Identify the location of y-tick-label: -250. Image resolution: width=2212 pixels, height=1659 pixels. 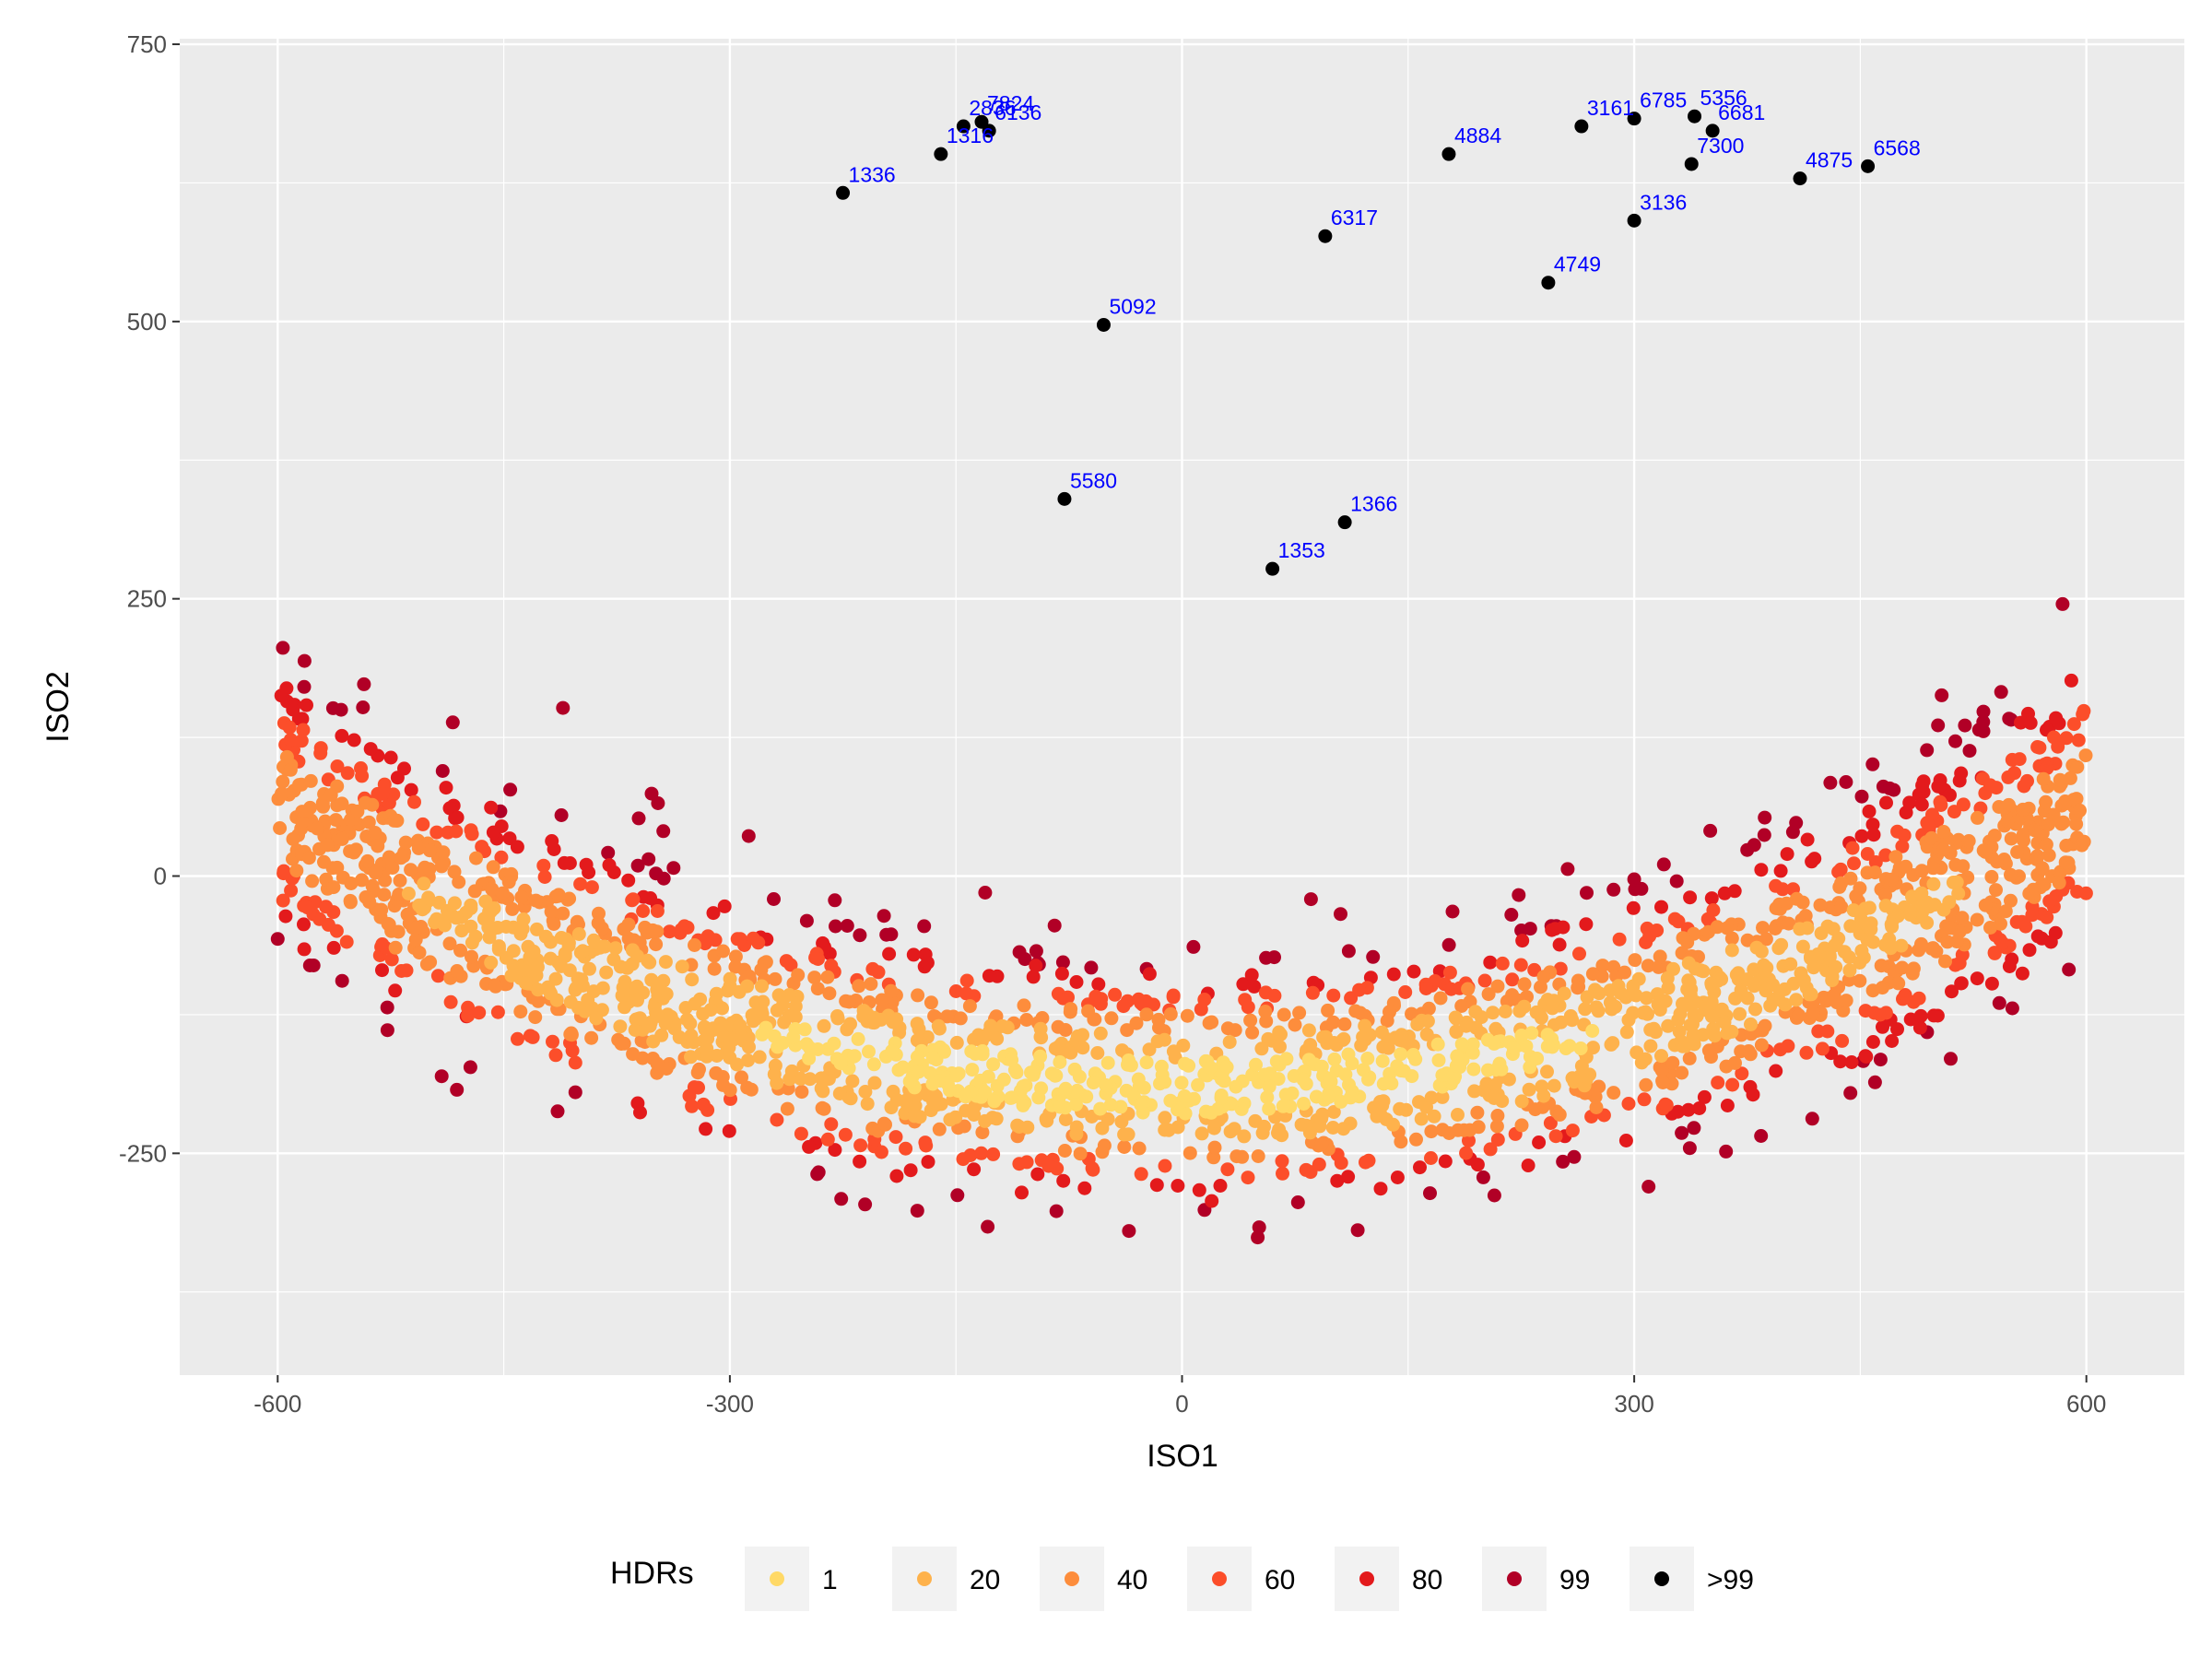
(143, 1153).